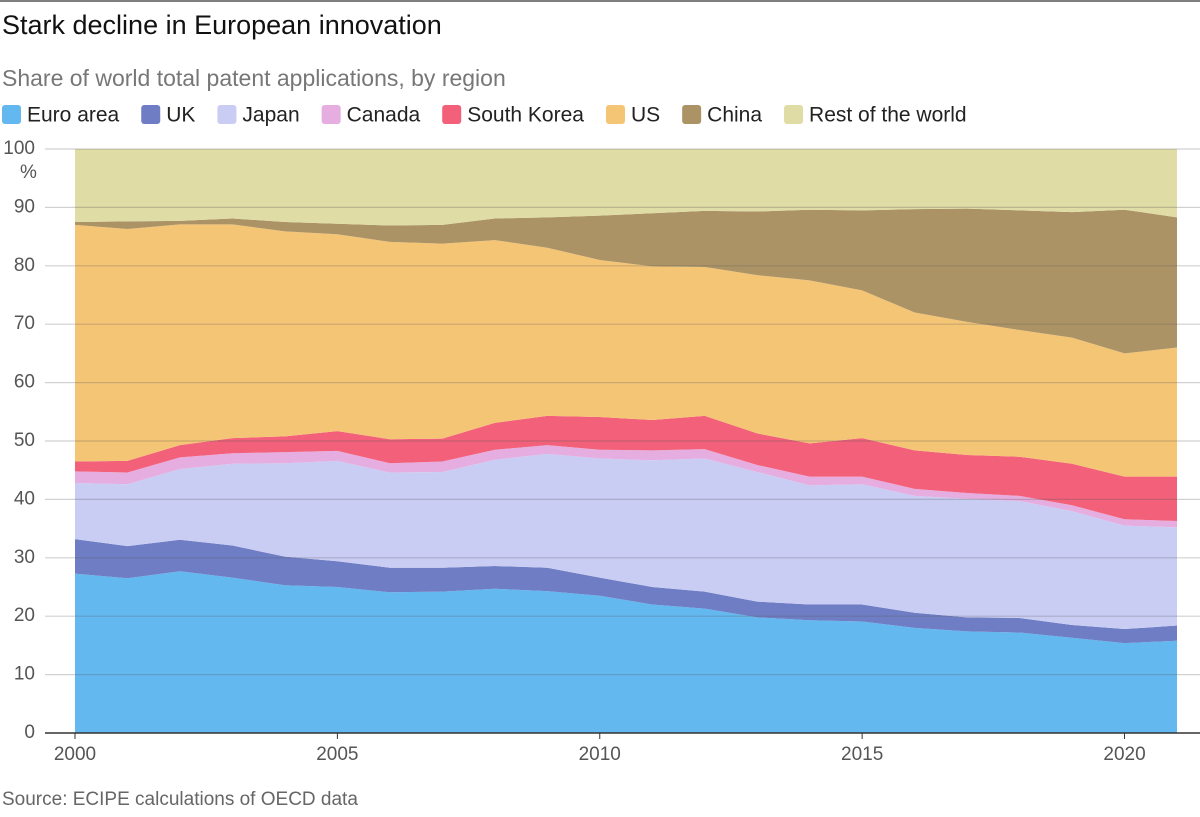  I want to click on x-tick-label: 2005, so click(337, 754).